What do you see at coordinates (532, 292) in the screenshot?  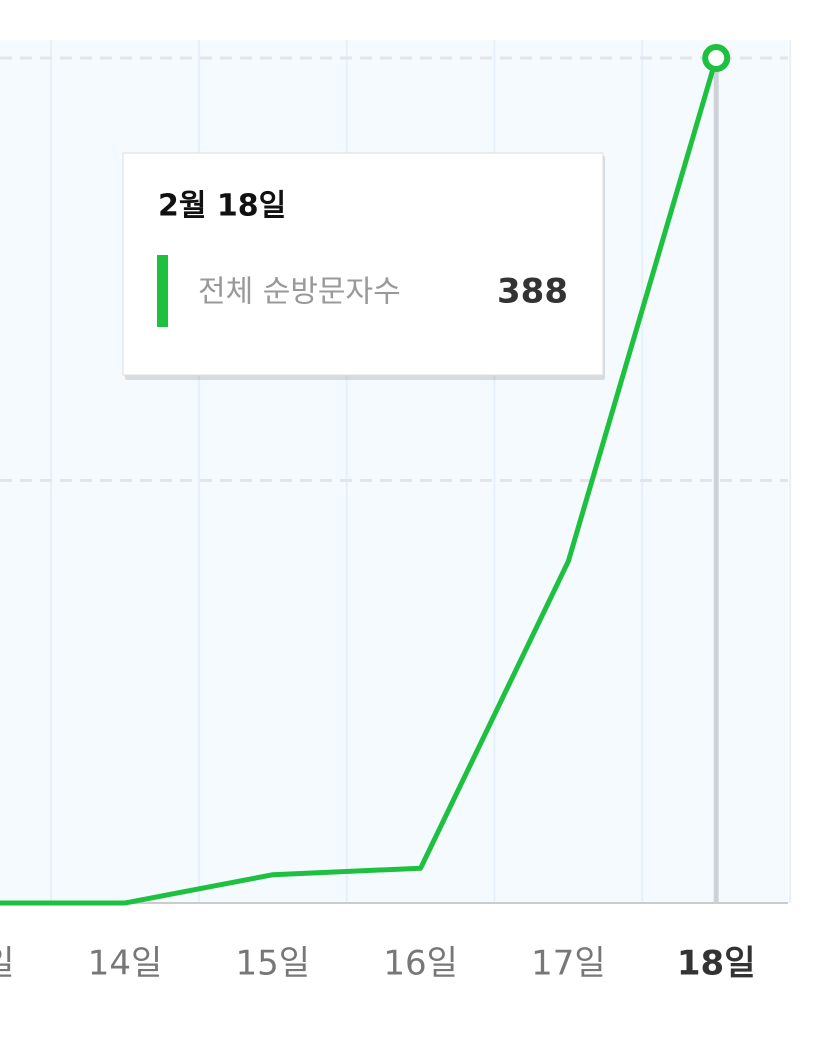 I see `tooltip-value: 388` at bounding box center [532, 292].